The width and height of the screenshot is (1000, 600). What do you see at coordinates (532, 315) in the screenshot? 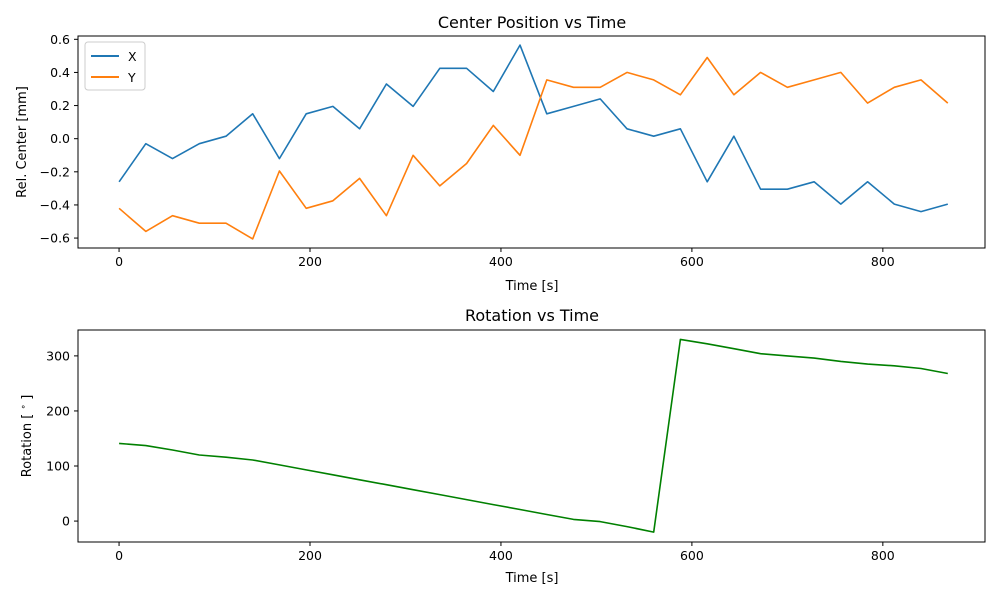
I see `chart-title: Rotation vs Time` at bounding box center [532, 315].